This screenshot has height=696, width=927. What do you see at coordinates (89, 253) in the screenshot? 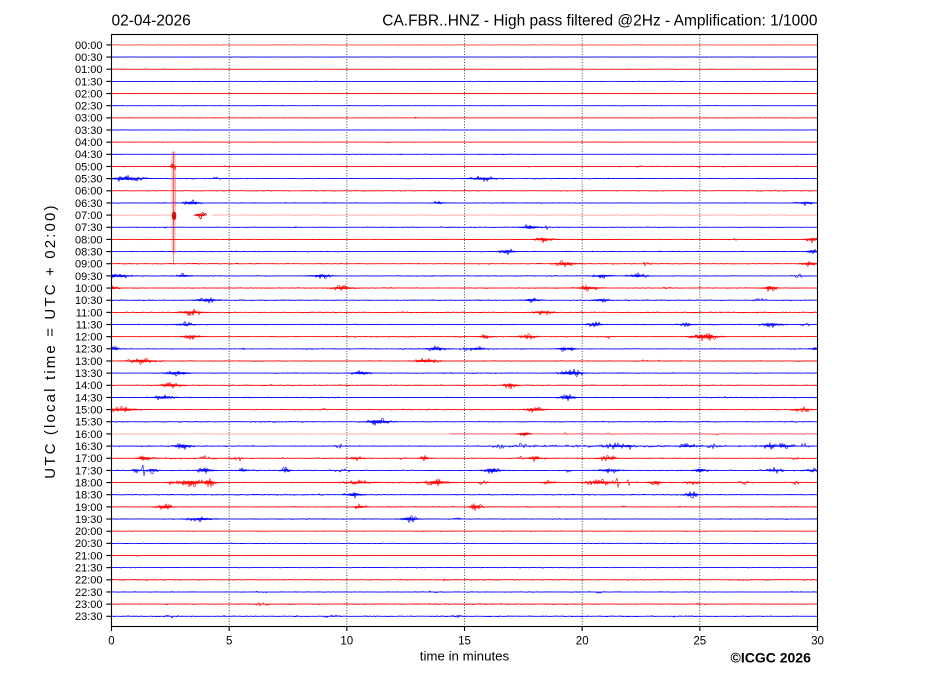
I see `svg-text: 08:30` at bounding box center [89, 253].